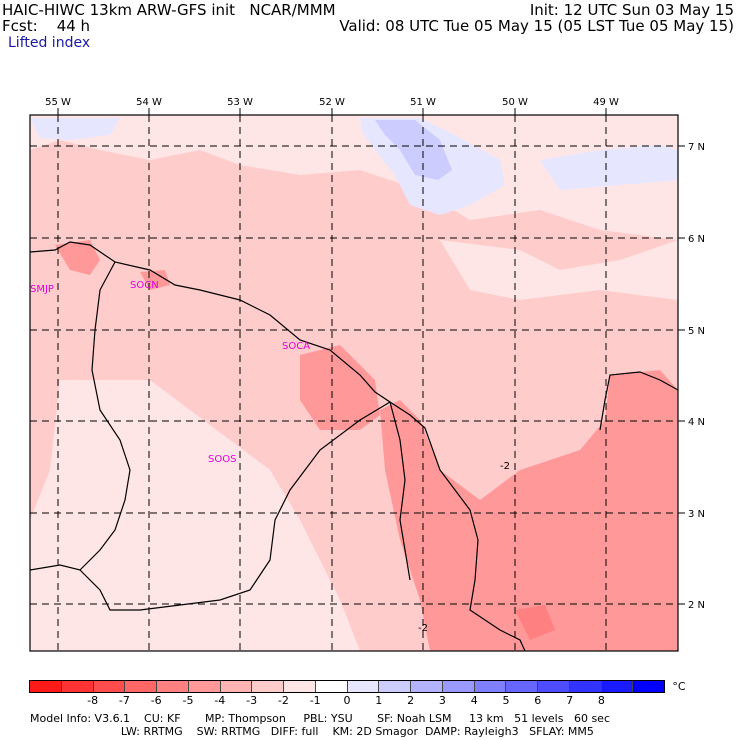  I want to click on colorbar-tick-label: 8, so click(601, 700).